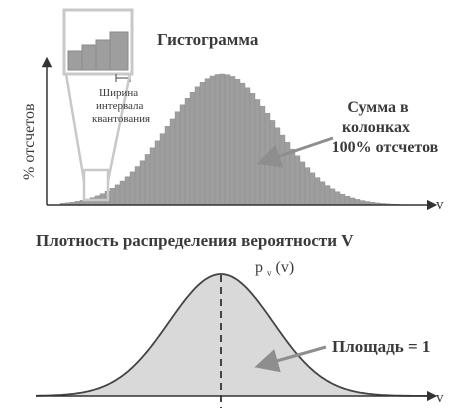 The image size is (474, 409). I want to click on histogram-y-axis-label: % отсчетов, so click(29, 141).